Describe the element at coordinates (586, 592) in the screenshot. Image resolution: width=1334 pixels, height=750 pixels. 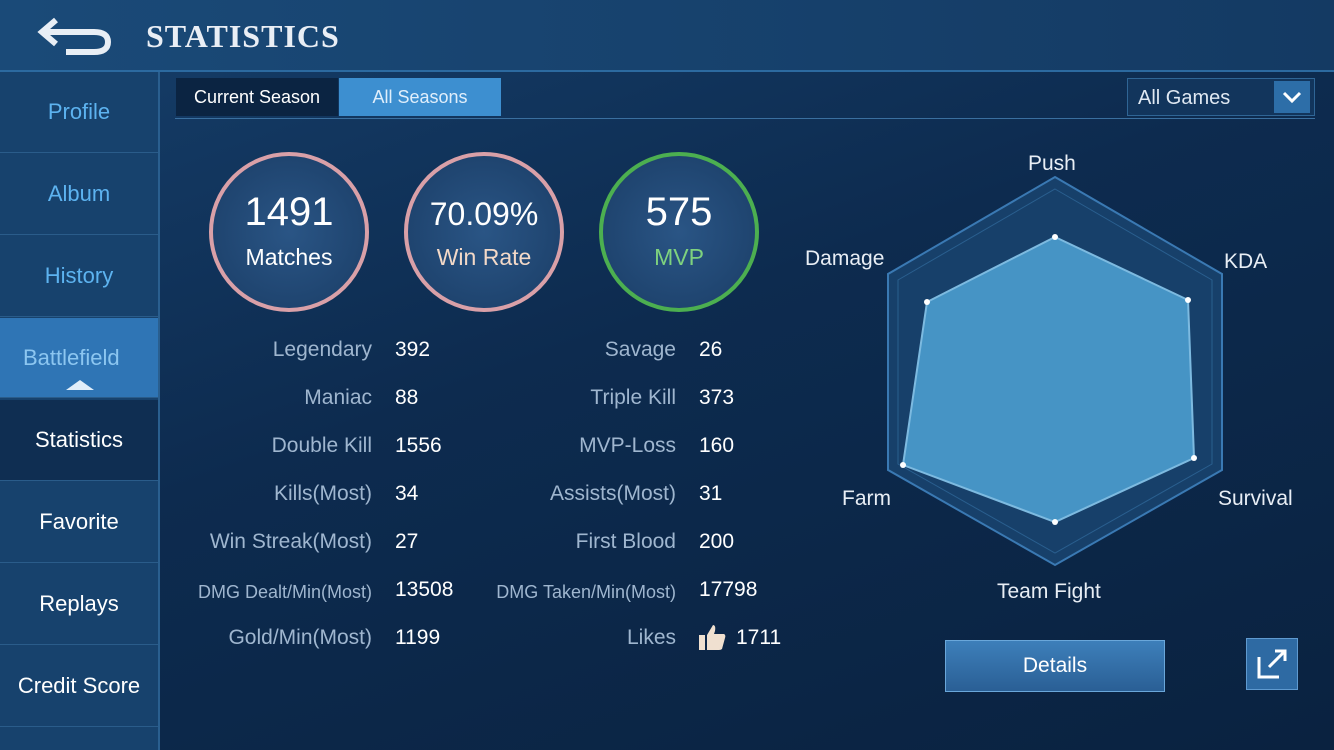
I see `stat-label: DMG Taken/Min(Most)` at that location.